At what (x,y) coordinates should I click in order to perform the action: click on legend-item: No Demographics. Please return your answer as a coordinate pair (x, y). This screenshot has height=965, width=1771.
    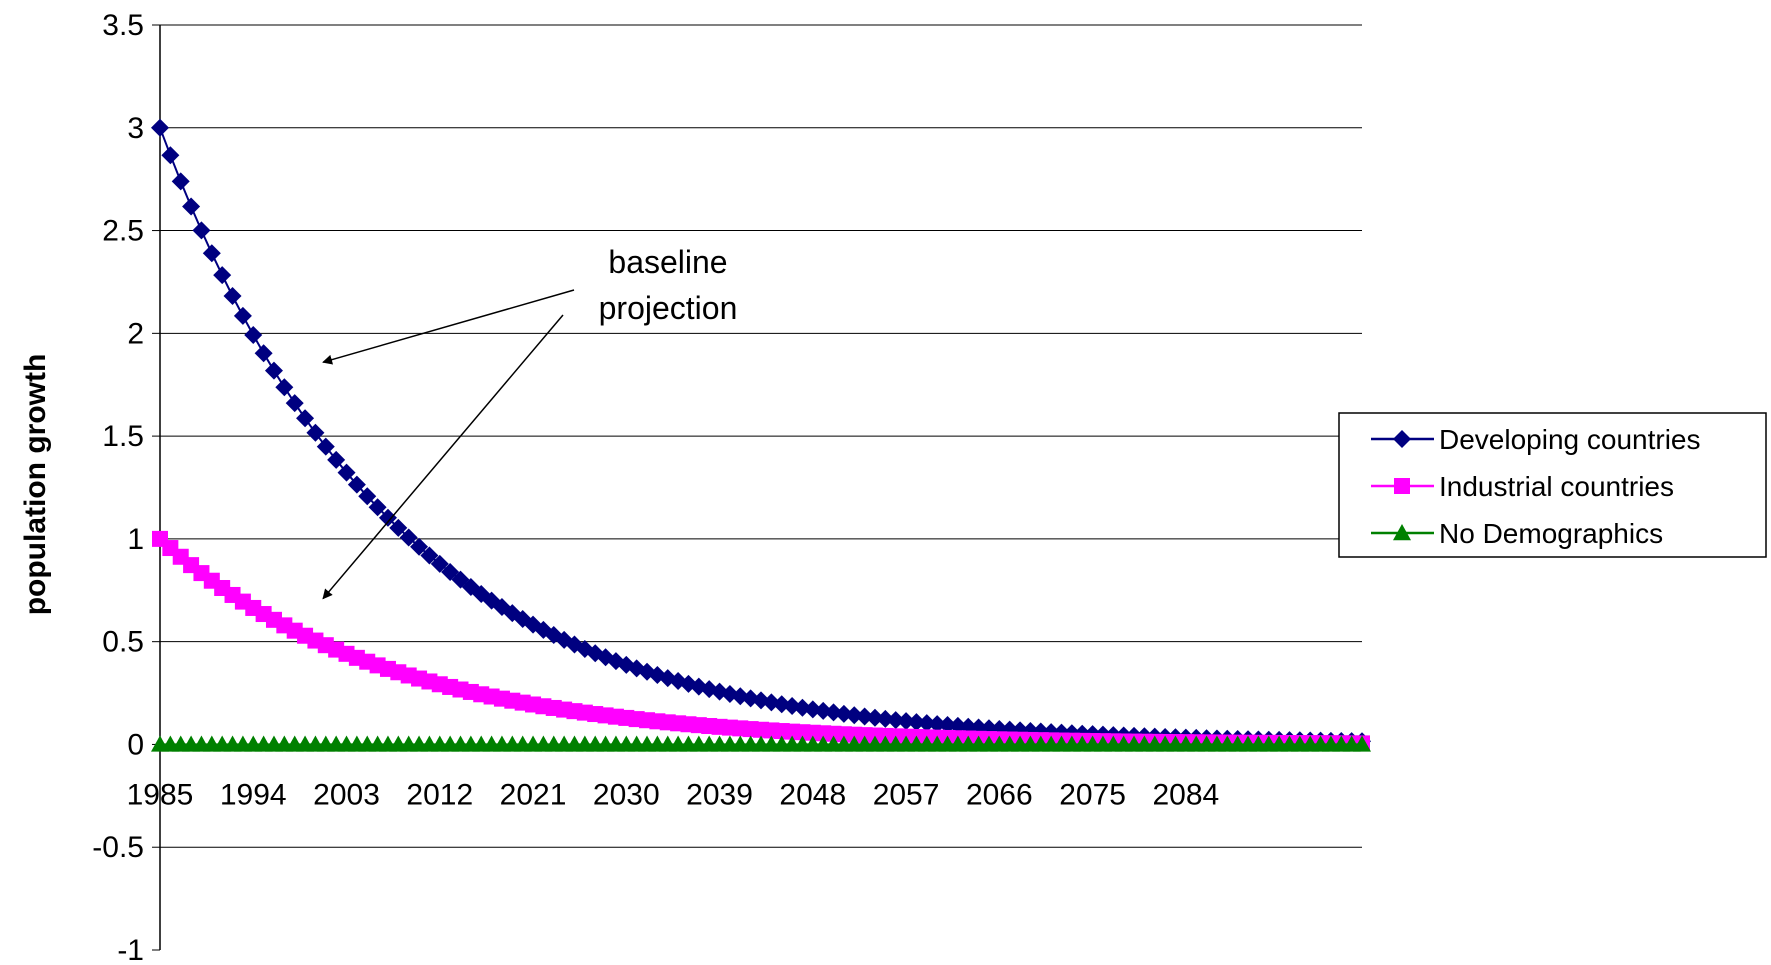
    Looking at the image, I should click on (1517, 533).